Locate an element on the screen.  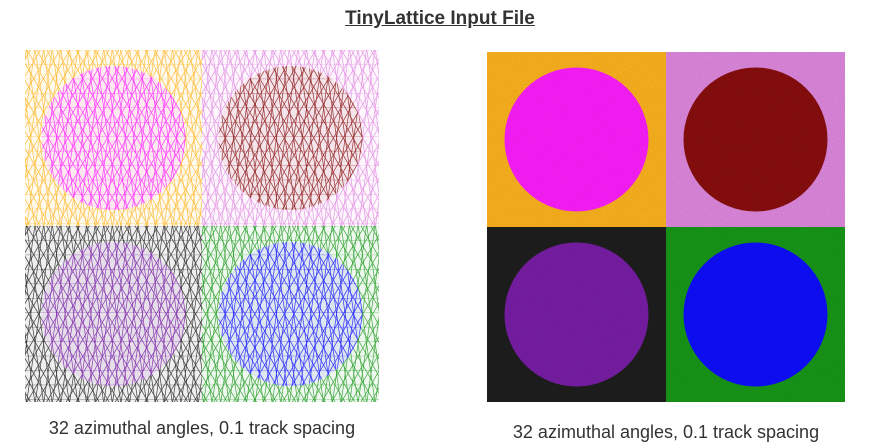
fuel-region-bottom-left is located at coordinates (576, 314).